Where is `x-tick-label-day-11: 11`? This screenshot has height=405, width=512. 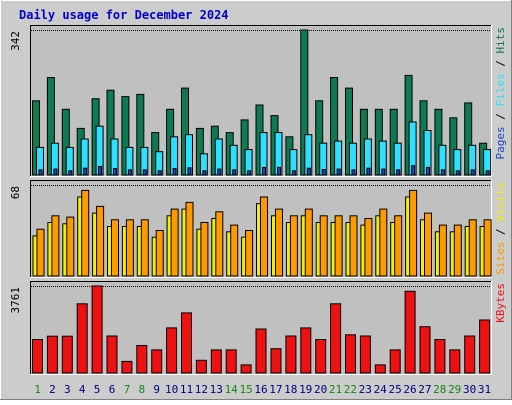 x-tick-label-day-11: 11 is located at coordinates (186, 389).